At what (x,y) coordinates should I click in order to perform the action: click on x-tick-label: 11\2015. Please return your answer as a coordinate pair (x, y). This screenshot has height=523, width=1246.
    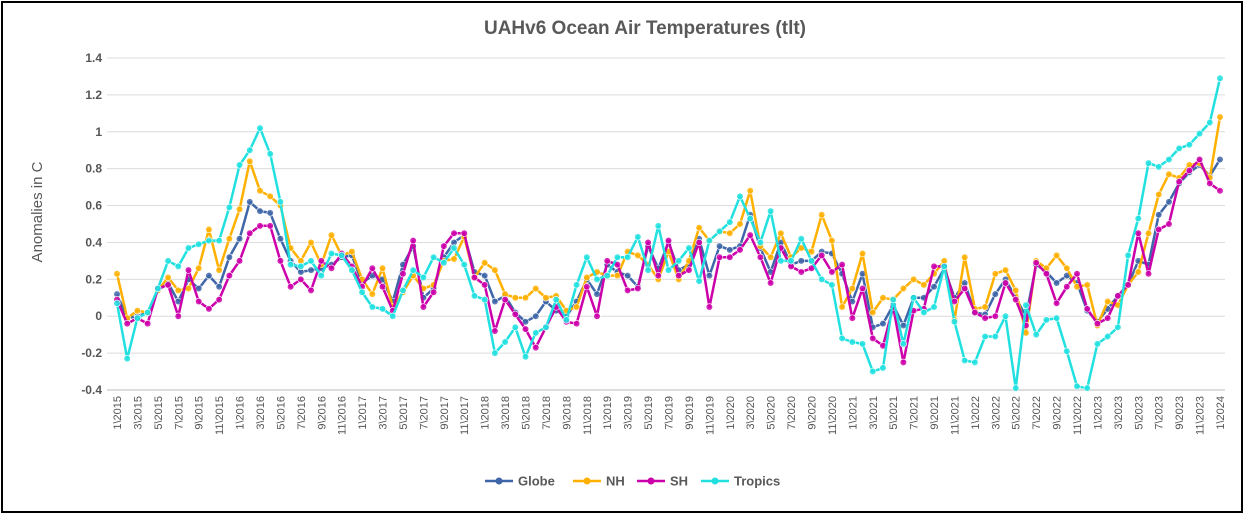
    Looking at the image, I should click on (220, 415).